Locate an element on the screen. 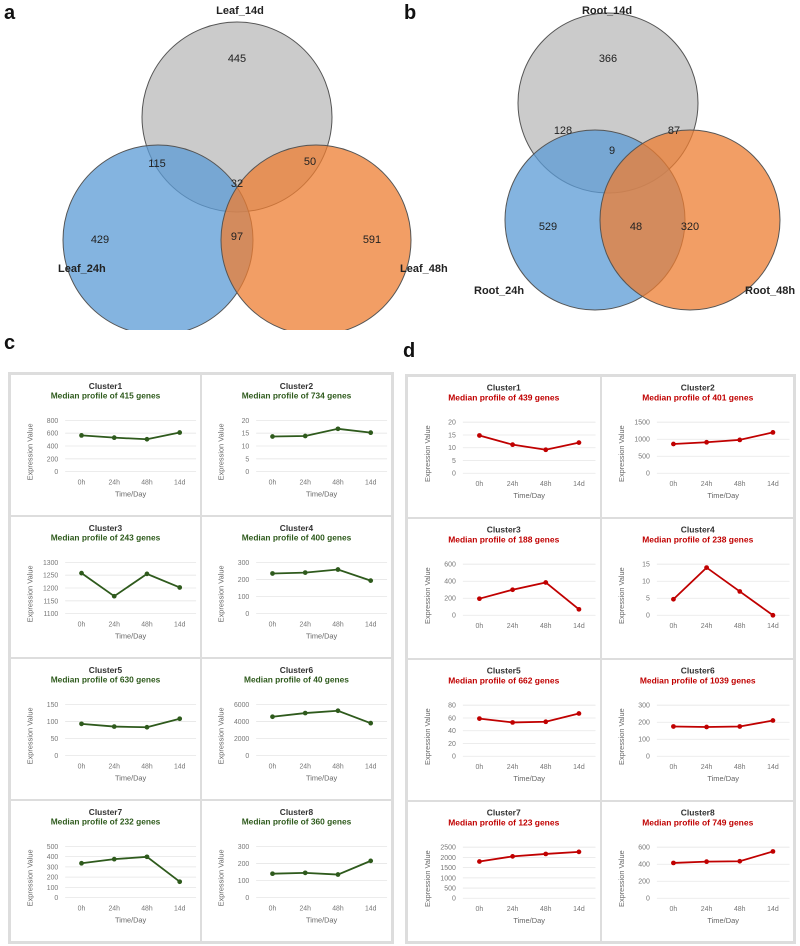 The width and height of the screenshot is (800, 946). panel-label-d: d is located at coordinates (409, 351).